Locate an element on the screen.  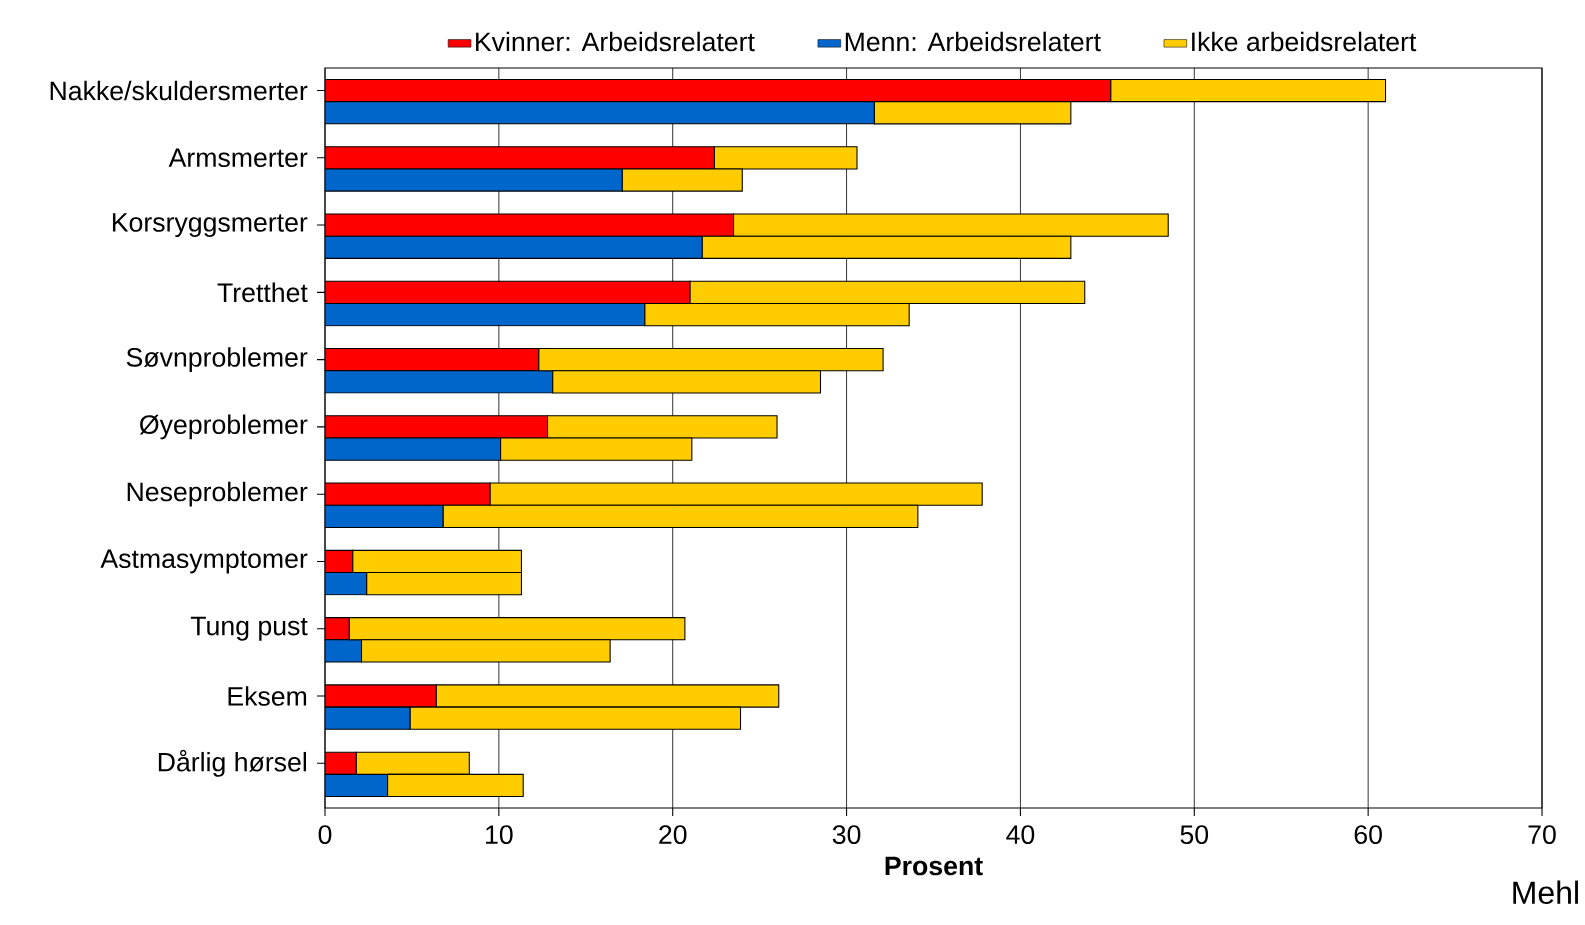
x-tick-label: 20 is located at coordinates (673, 835).